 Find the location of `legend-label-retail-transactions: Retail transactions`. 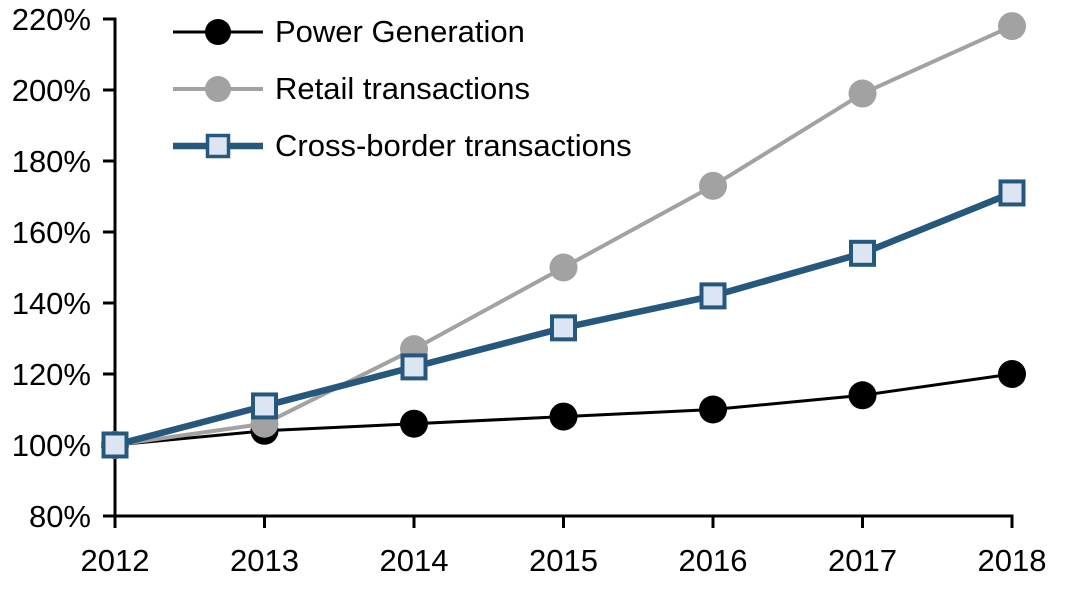

legend-label-retail-transactions: Retail transactions is located at coordinates (403, 88).